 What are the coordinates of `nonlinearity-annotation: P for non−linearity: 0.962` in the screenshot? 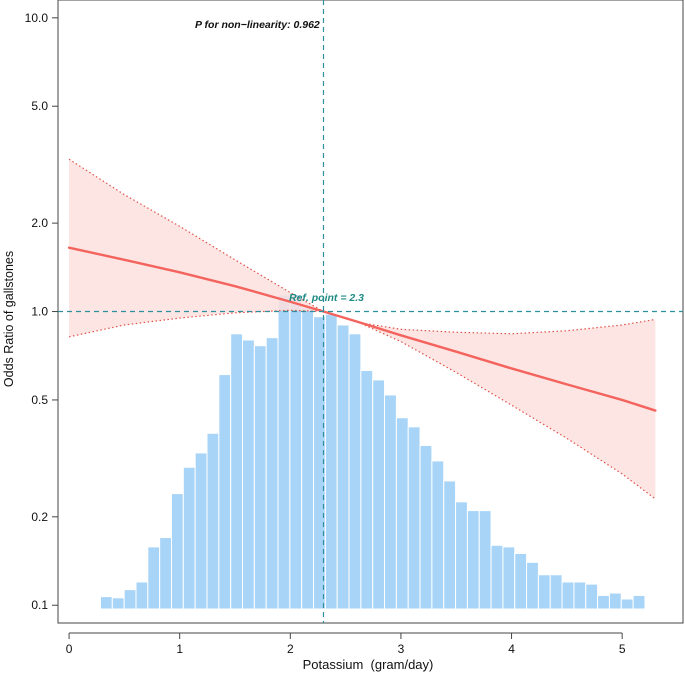 It's located at (257, 25).